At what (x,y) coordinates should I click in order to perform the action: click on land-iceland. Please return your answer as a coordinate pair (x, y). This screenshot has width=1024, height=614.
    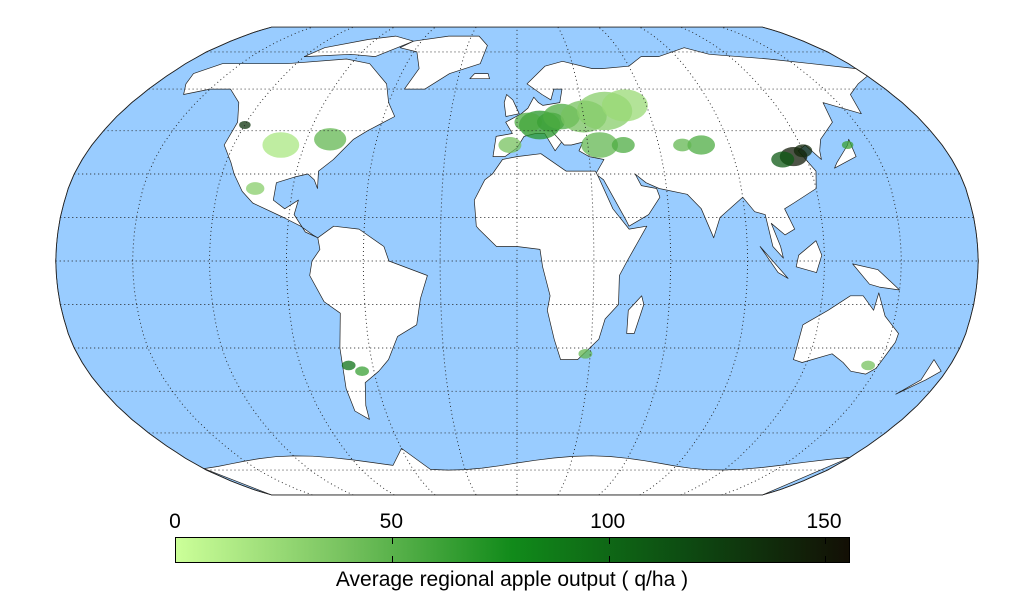
    Looking at the image, I should click on (479, 76).